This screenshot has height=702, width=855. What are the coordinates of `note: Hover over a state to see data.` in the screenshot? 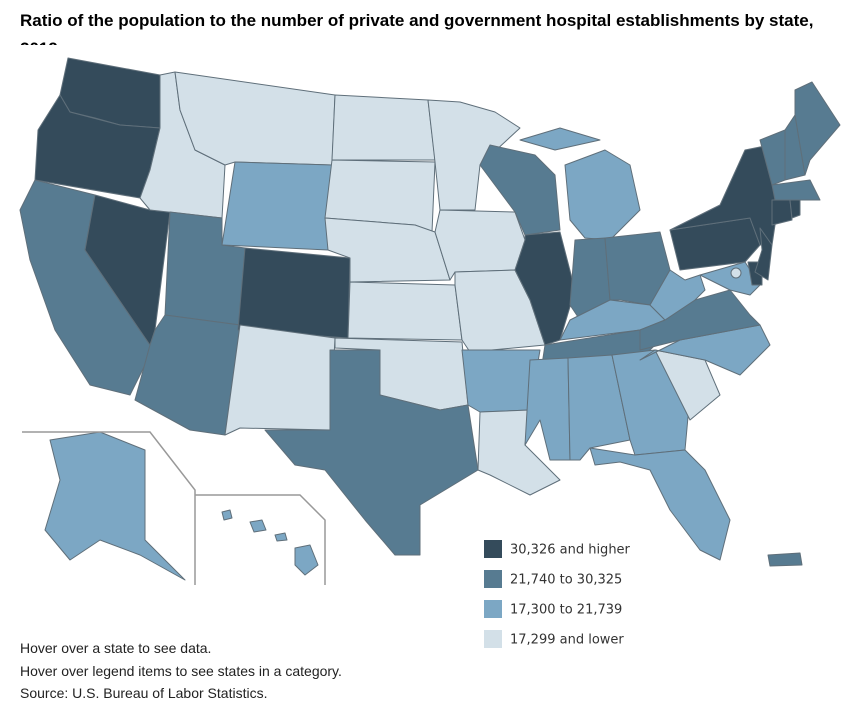 It's located at (116, 648).